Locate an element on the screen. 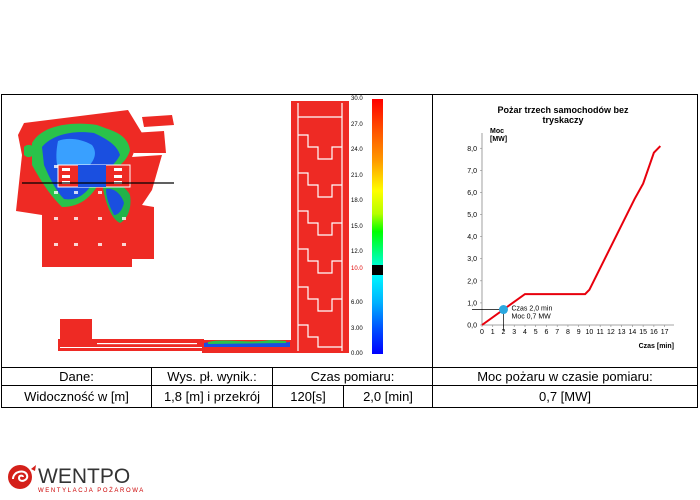 The image size is (700, 500). floor-plan is located at coordinates (95, 188).